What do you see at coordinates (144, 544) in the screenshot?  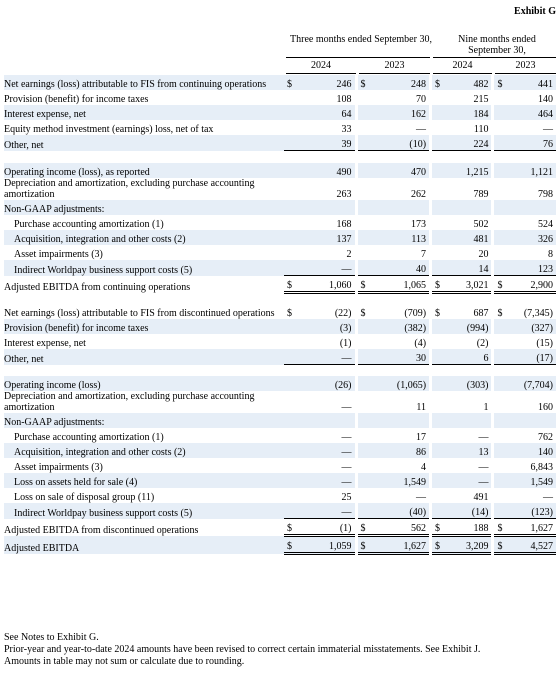 I see `row-label: Adjusted EBITDA` at bounding box center [144, 544].